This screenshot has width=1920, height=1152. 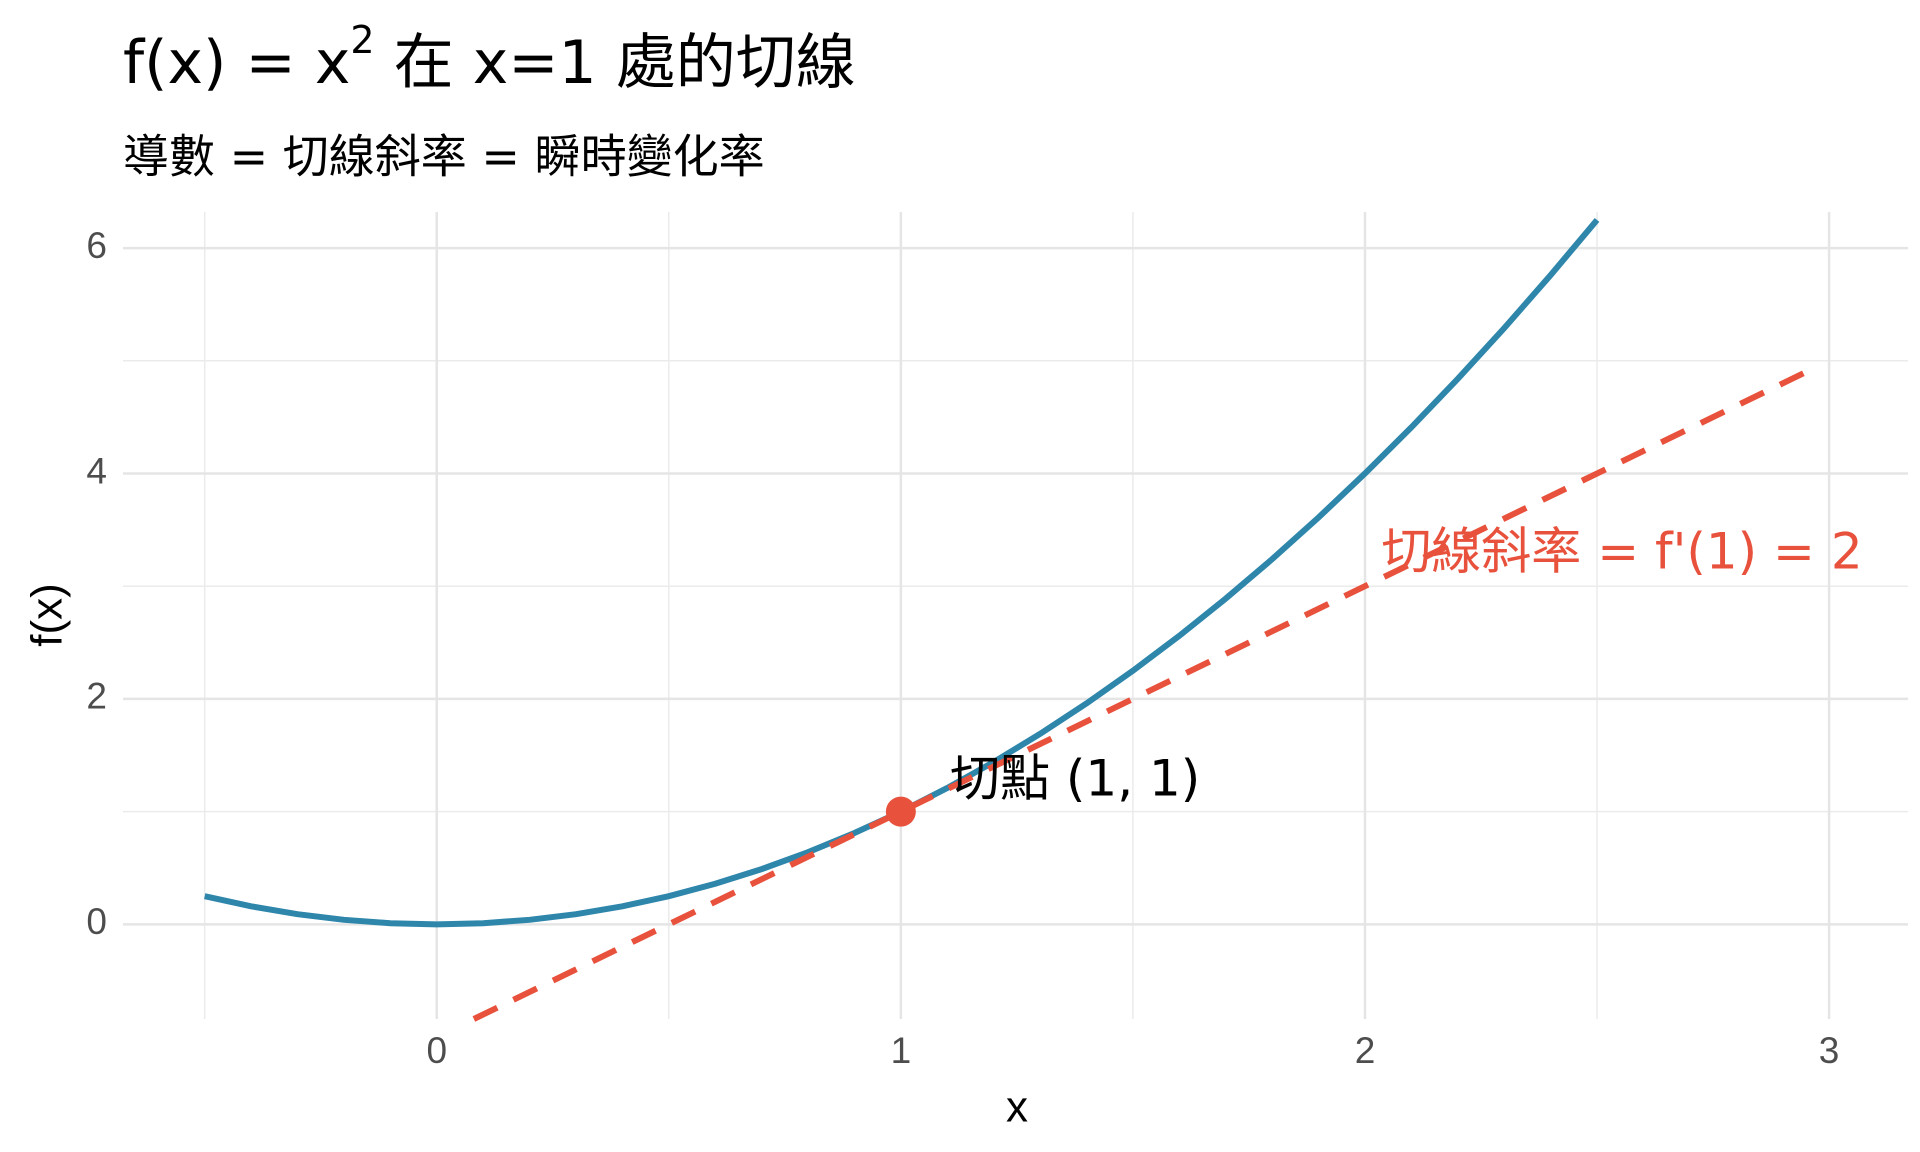 I want to click on x-tick-label: 0, so click(x=436, y=1050).